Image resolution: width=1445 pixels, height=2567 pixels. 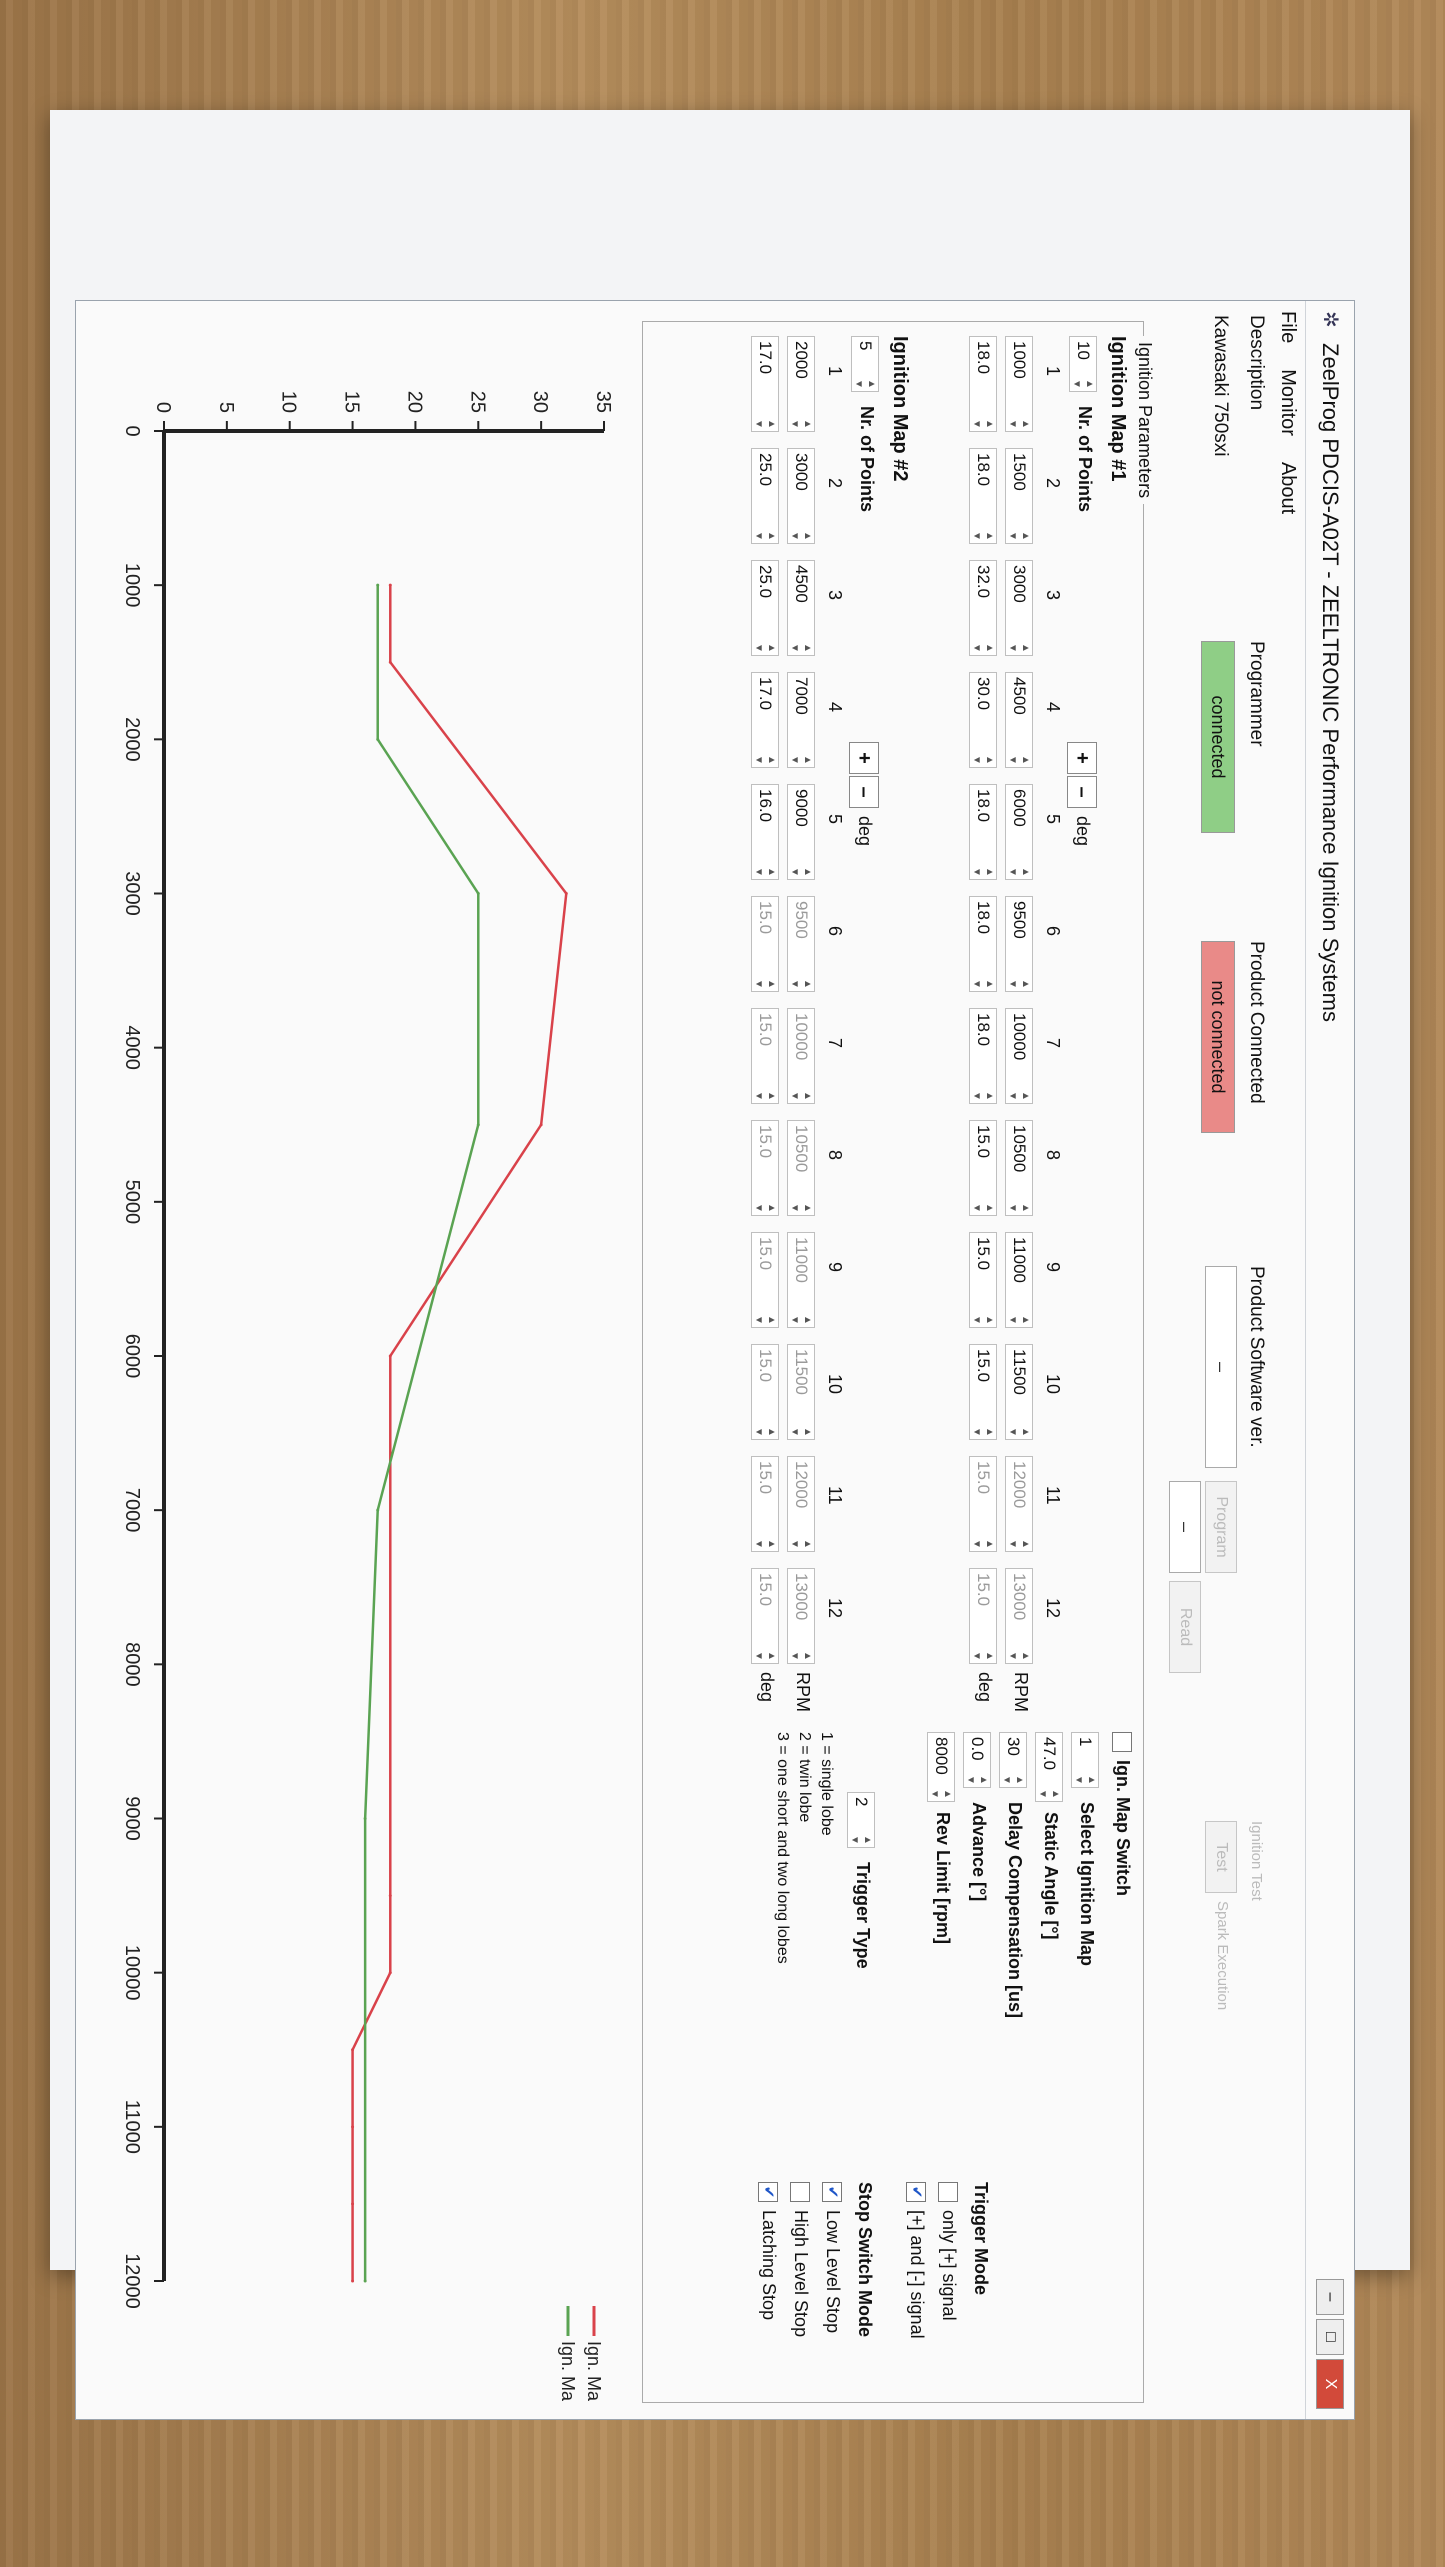 I want to click on map2-rpm-spinner-4: 7000 ▲ ▼, so click(x=801, y=720).